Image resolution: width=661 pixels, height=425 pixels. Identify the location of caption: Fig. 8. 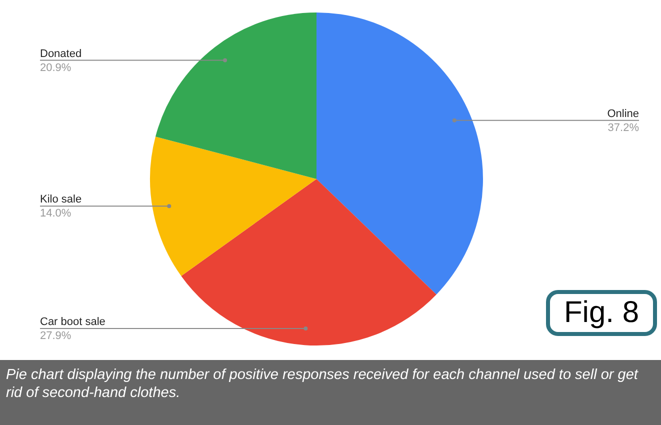
(601, 313).